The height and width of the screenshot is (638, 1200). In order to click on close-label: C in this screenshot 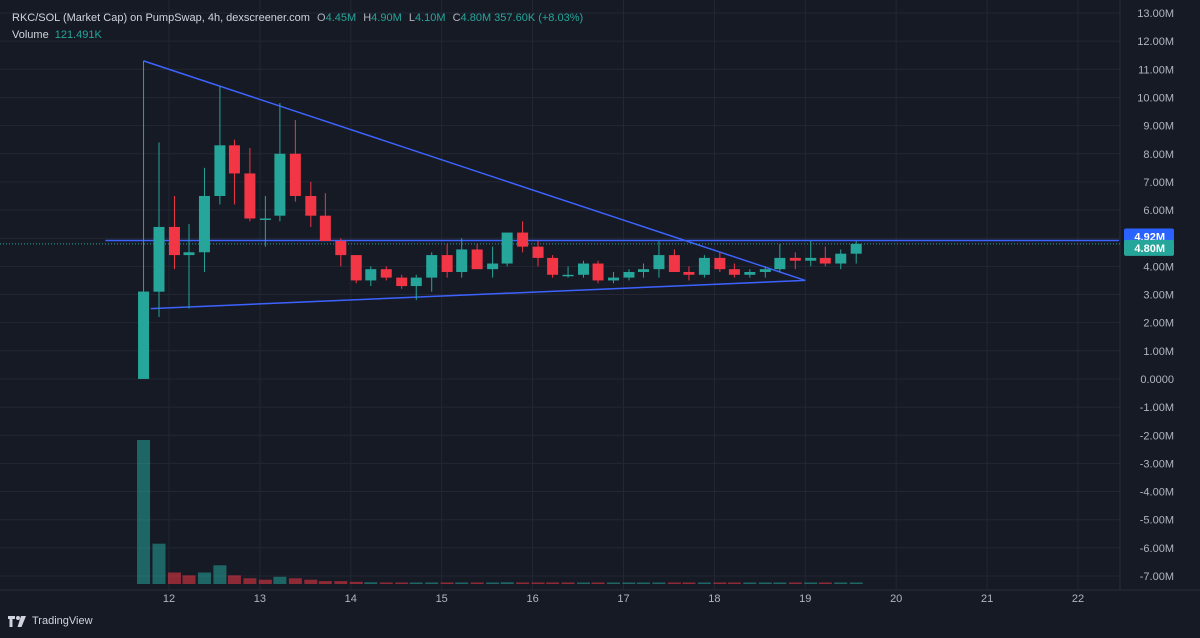, I will do `click(456, 18)`.